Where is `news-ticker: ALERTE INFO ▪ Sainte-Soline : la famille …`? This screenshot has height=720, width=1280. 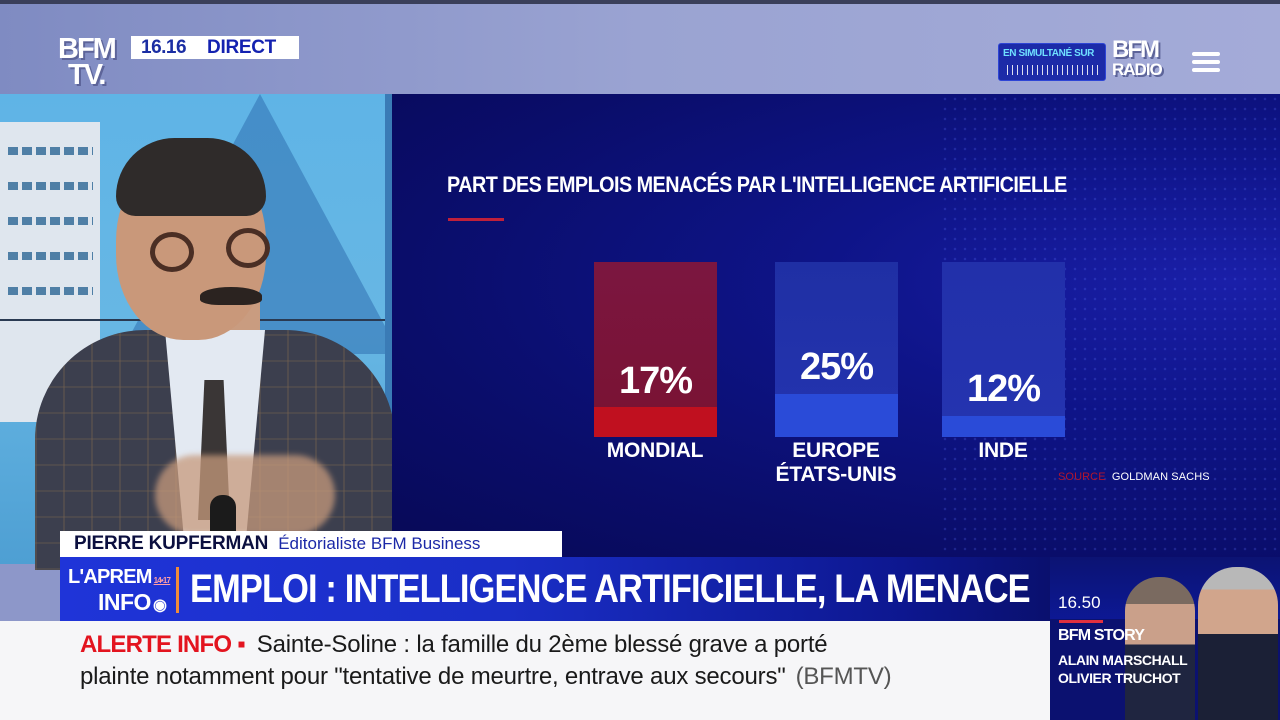
news-ticker: ALERTE INFO ▪ Sainte-Soline : la famille … is located at coordinates (525, 670).